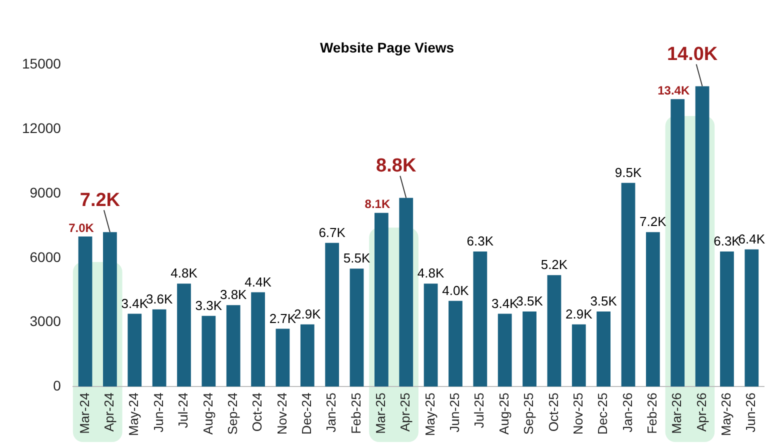 The image size is (778, 446). I want to click on data-label: 4.4K, so click(258, 282).